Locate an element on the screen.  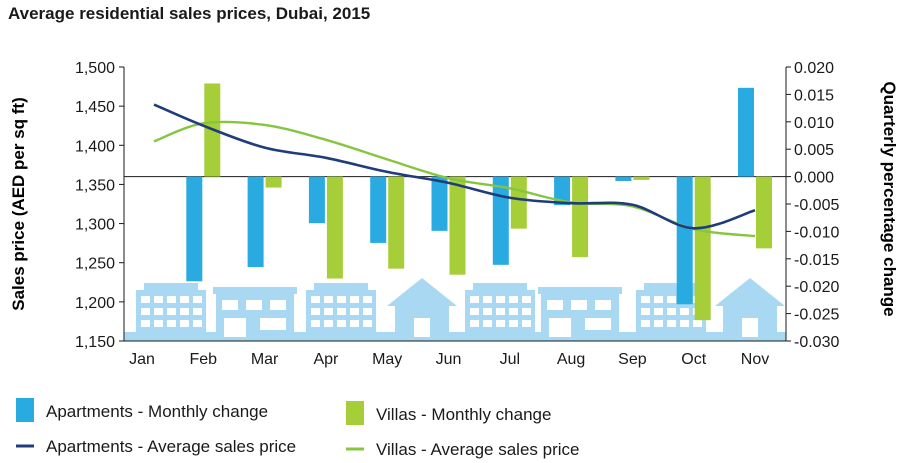
right-tick-label: -0.025 is located at coordinates (816, 315).